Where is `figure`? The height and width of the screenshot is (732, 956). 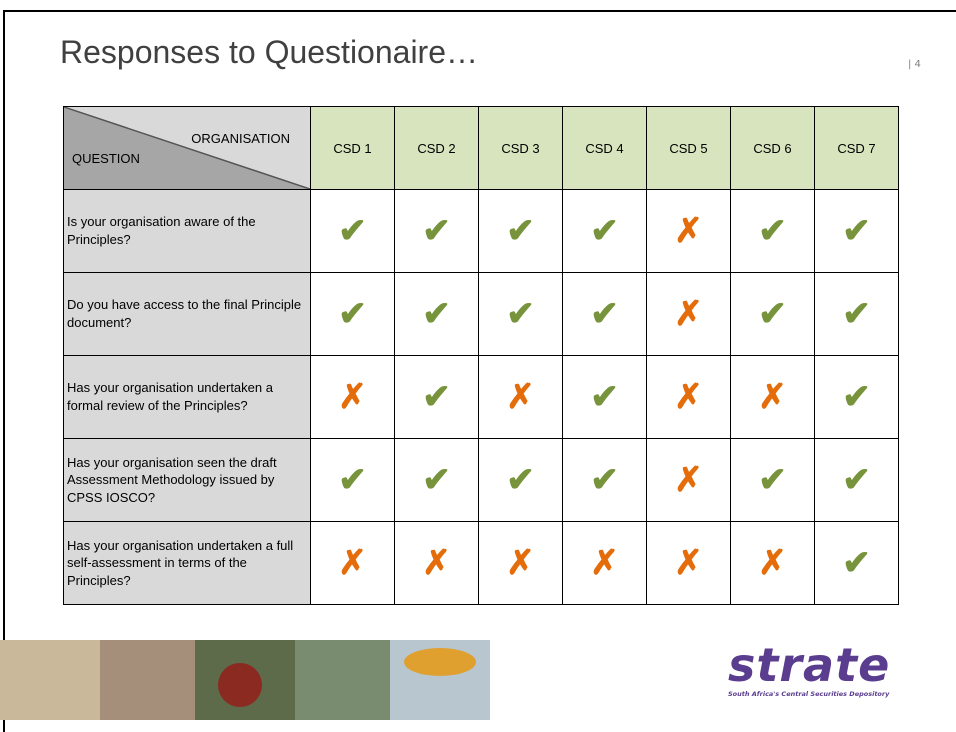 figure is located at coordinates (240, 685).